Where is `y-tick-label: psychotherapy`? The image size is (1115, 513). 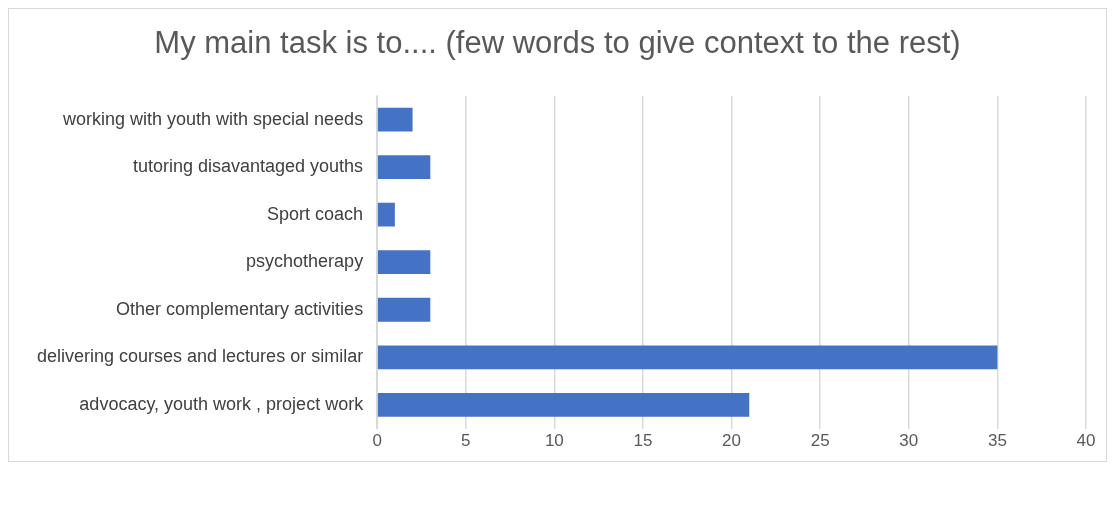 y-tick-label: psychotherapy is located at coordinates (305, 261).